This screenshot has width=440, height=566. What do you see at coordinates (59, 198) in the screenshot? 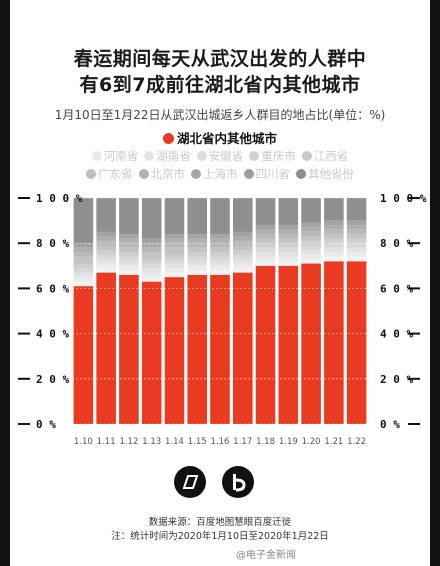
I see `y-tick-label-left: 1 0 0 %` at bounding box center [59, 198].